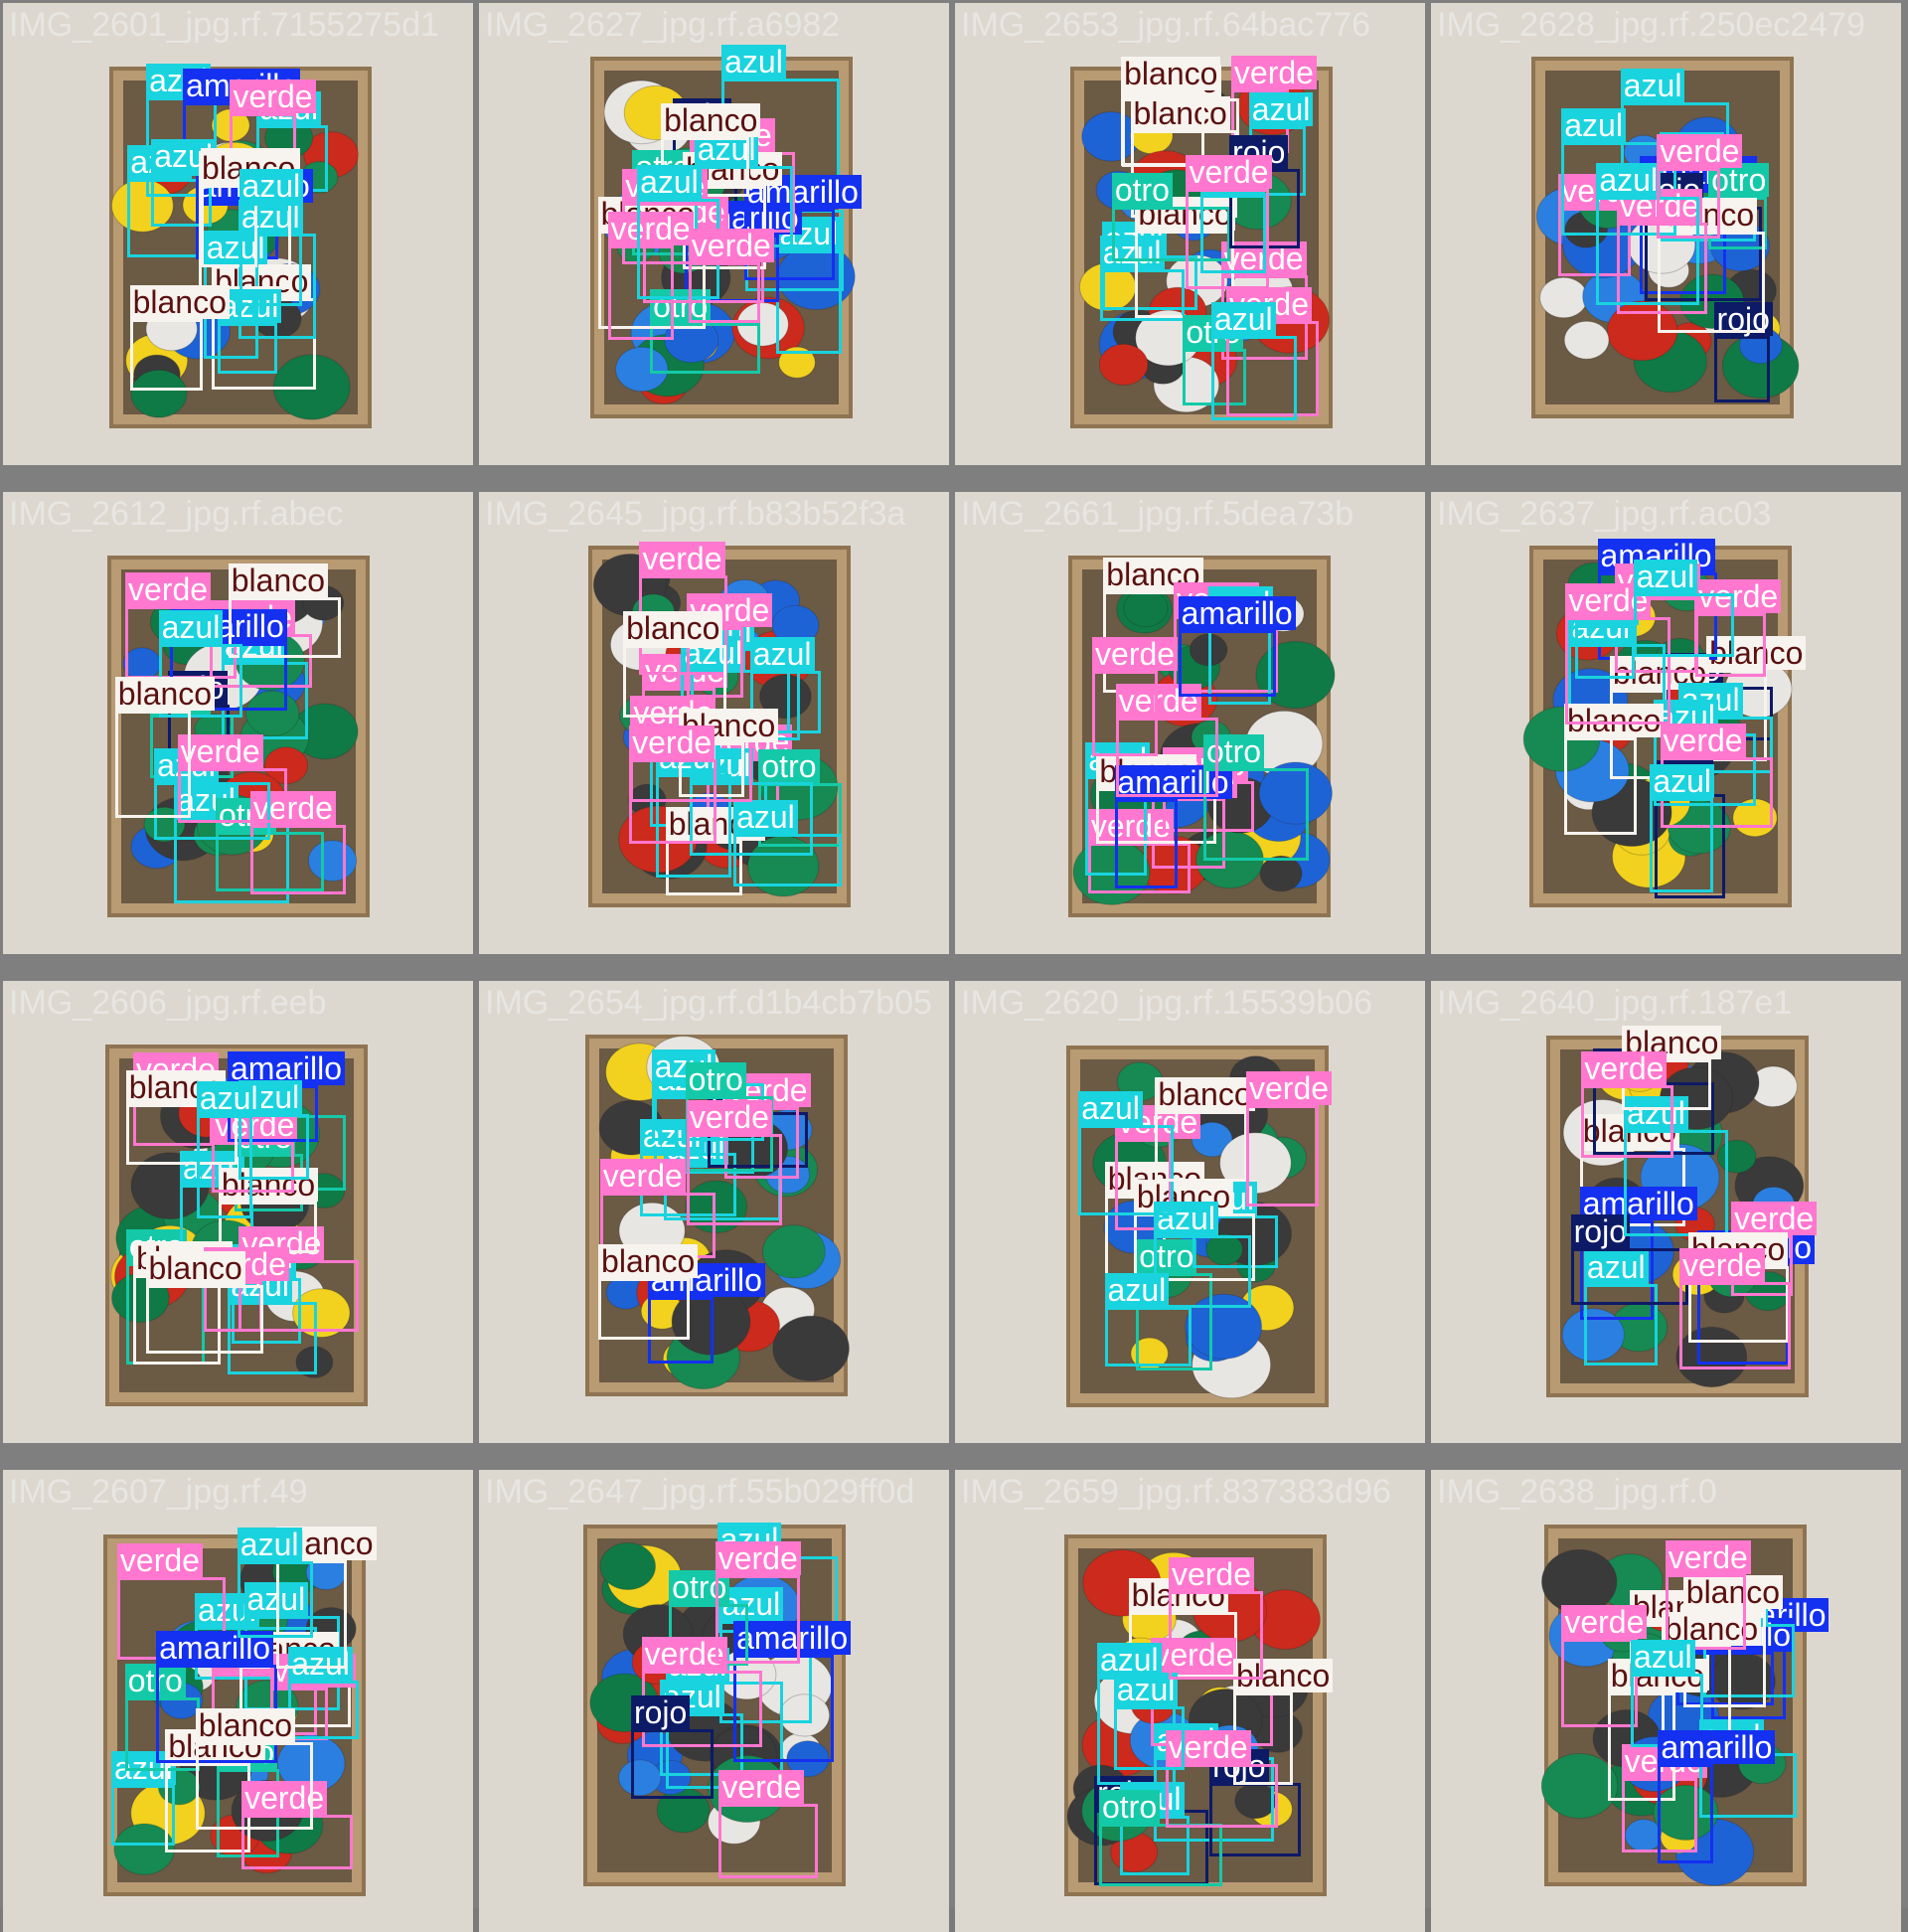 Image resolution: width=1908 pixels, height=1932 pixels. Describe the element at coordinates (1166, 1003) in the screenshot. I see `tile-filename: IMG_2620_jpg.rf.15539b06` at that location.